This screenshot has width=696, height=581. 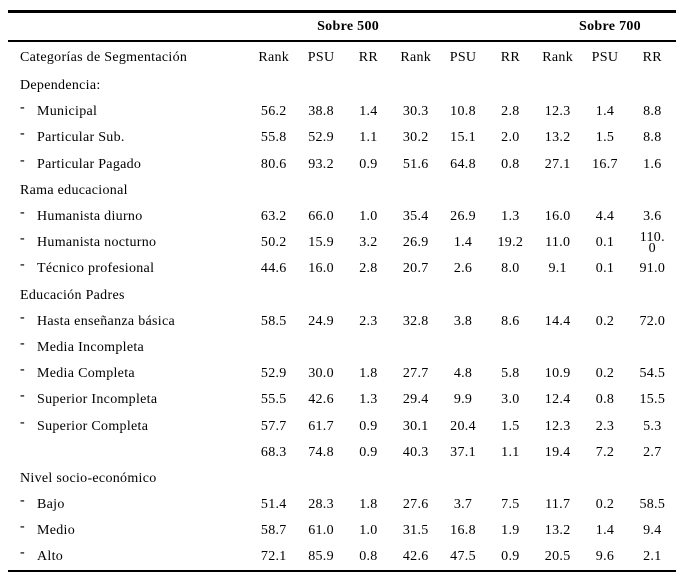 I want to click on value-cell: 27.6, so click(x=415, y=505).